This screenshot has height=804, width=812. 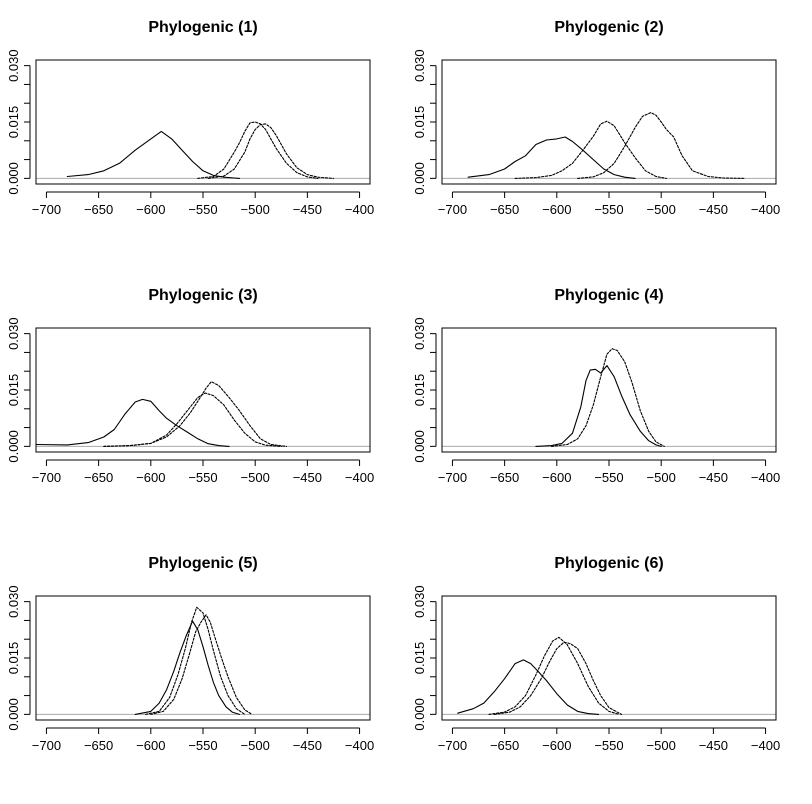 What do you see at coordinates (608, 563) in the screenshot?
I see `chart-title: Phylogenic (6)` at bounding box center [608, 563].